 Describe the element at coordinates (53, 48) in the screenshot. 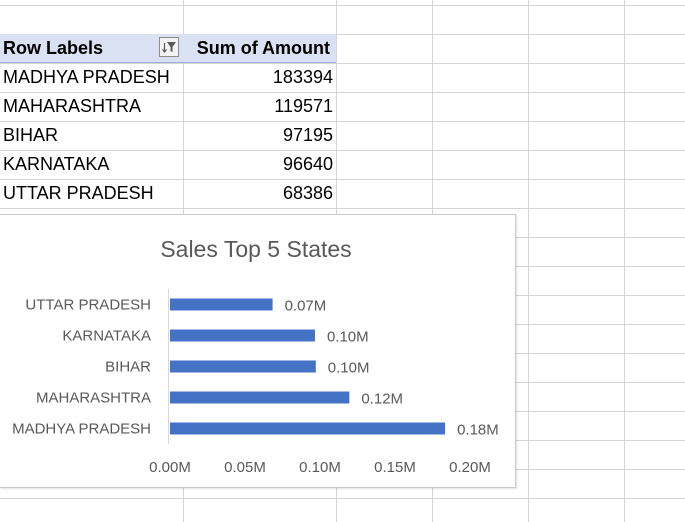

I see `row-labels-header: Row Labels` at that location.